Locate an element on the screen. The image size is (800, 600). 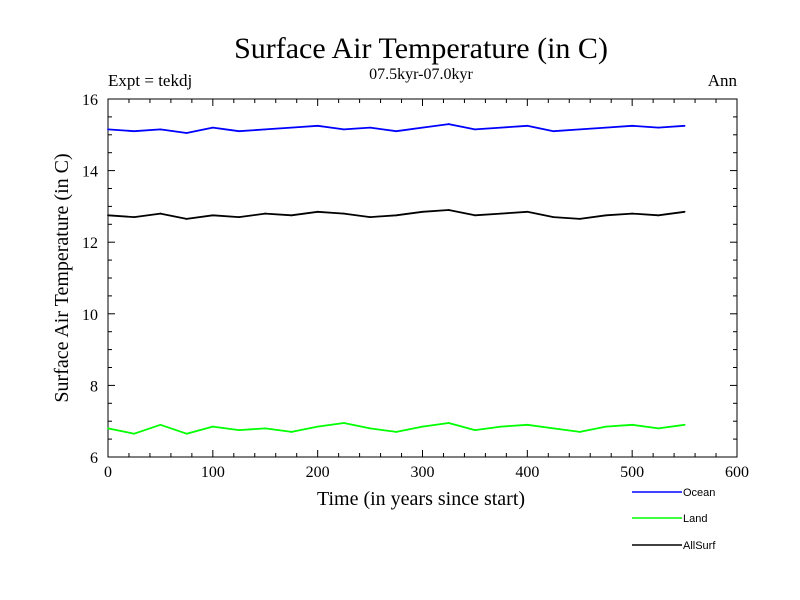
x-tick-label: 100 is located at coordinates (213, 472).